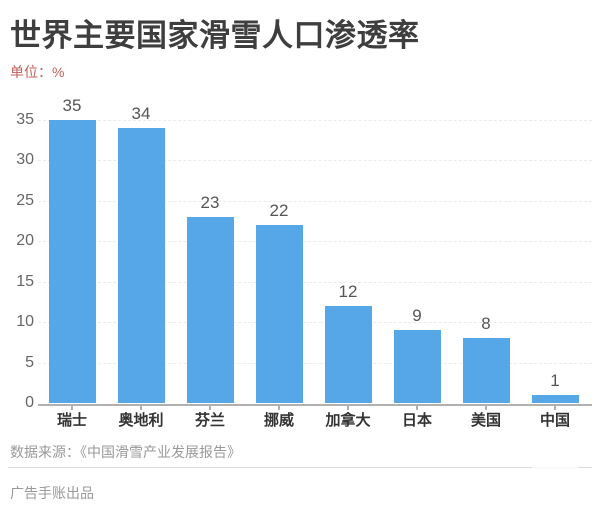  Describe the element at coordinates (555, 467) in the screenshot. I see `watermark-smudge` at that location.